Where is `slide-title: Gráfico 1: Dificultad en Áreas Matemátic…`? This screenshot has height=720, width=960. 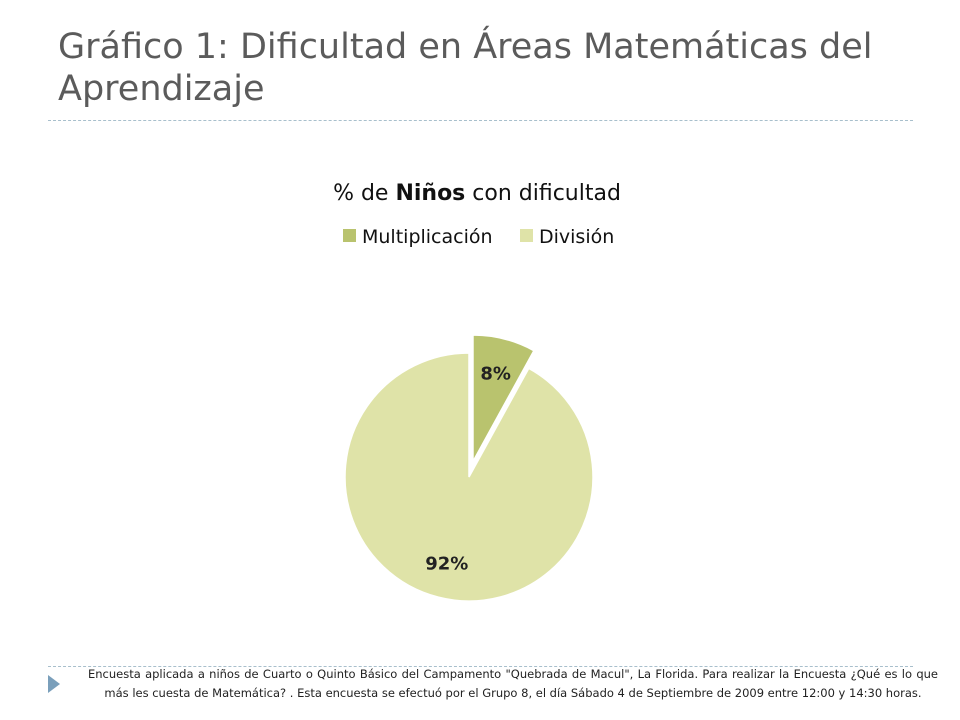
slide-title: Gráfico 1: Dificultad en Áreas Matemátic… is located at coordinates (465, 68).